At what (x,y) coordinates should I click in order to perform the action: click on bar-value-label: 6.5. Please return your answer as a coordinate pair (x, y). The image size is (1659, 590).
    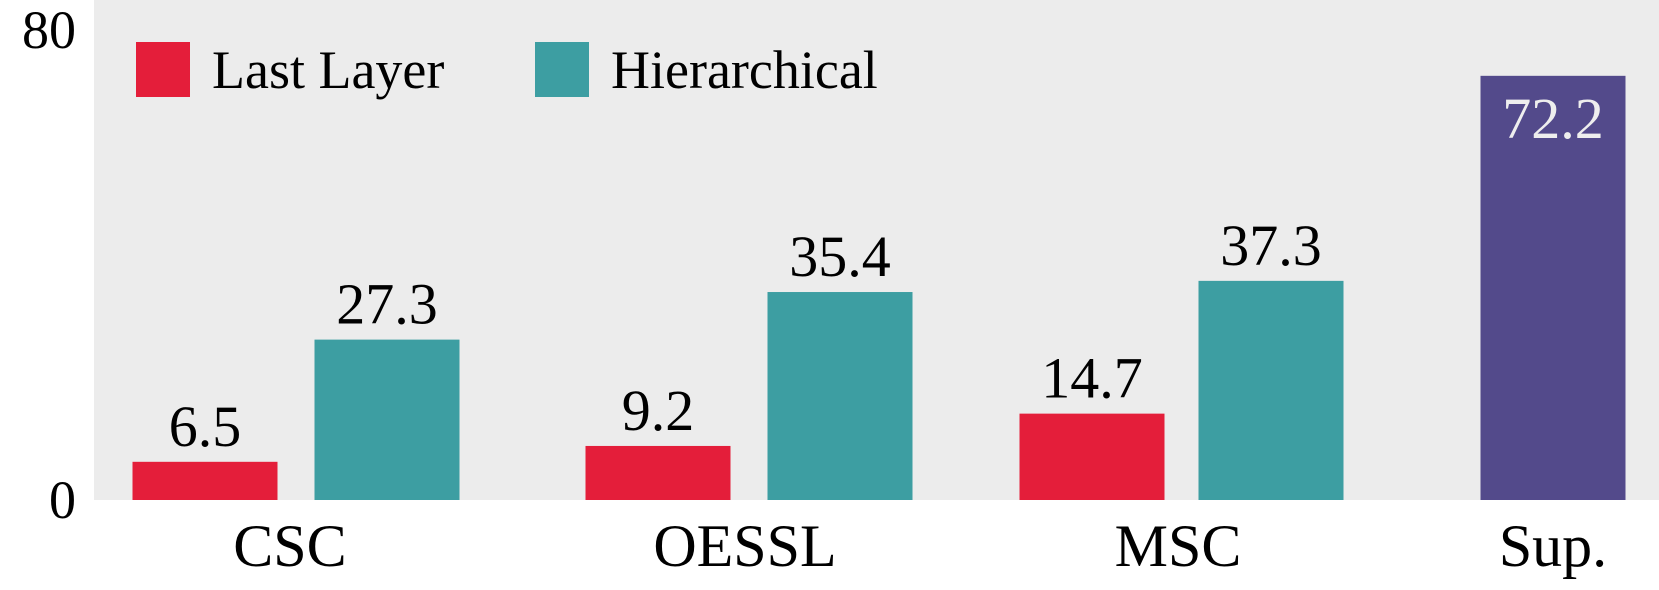
    Looking at the image, I should click on (205, 426).